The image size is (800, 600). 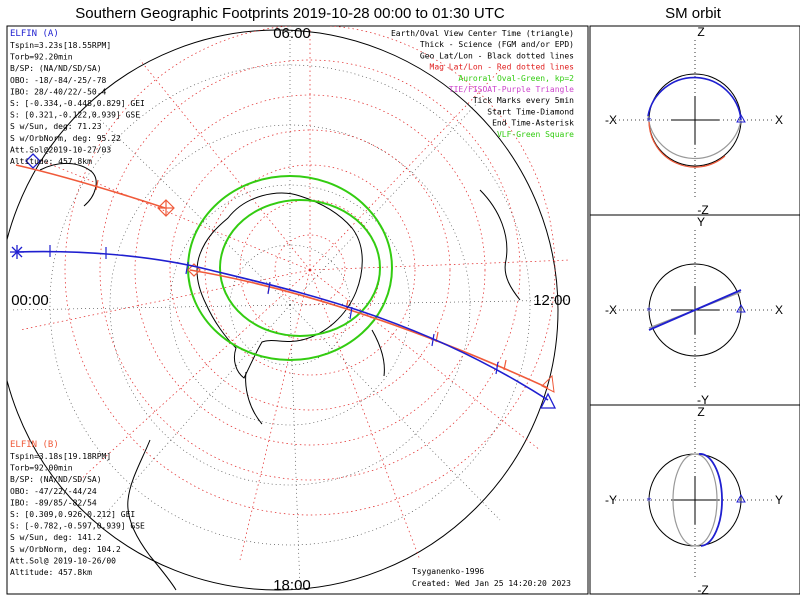 What do you see at coordinates (548, 383) in the screenshot?
I see `elfin-b-end-triangle` at bounding box center [548, 383].